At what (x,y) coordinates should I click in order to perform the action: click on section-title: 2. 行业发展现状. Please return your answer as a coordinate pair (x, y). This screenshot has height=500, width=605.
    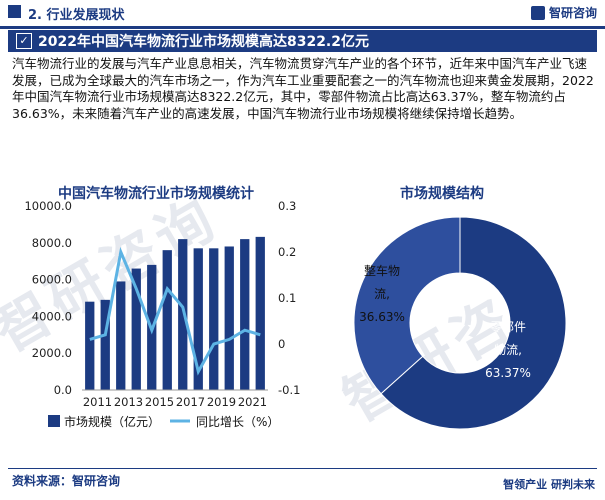
    Looking at the image, I should click on (76, 15).